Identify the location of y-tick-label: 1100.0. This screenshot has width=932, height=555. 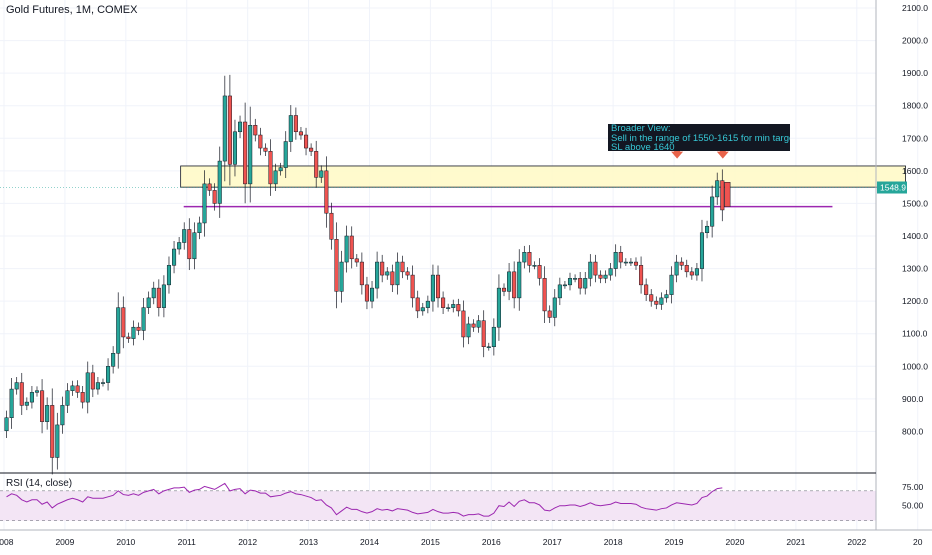
(915, 334).